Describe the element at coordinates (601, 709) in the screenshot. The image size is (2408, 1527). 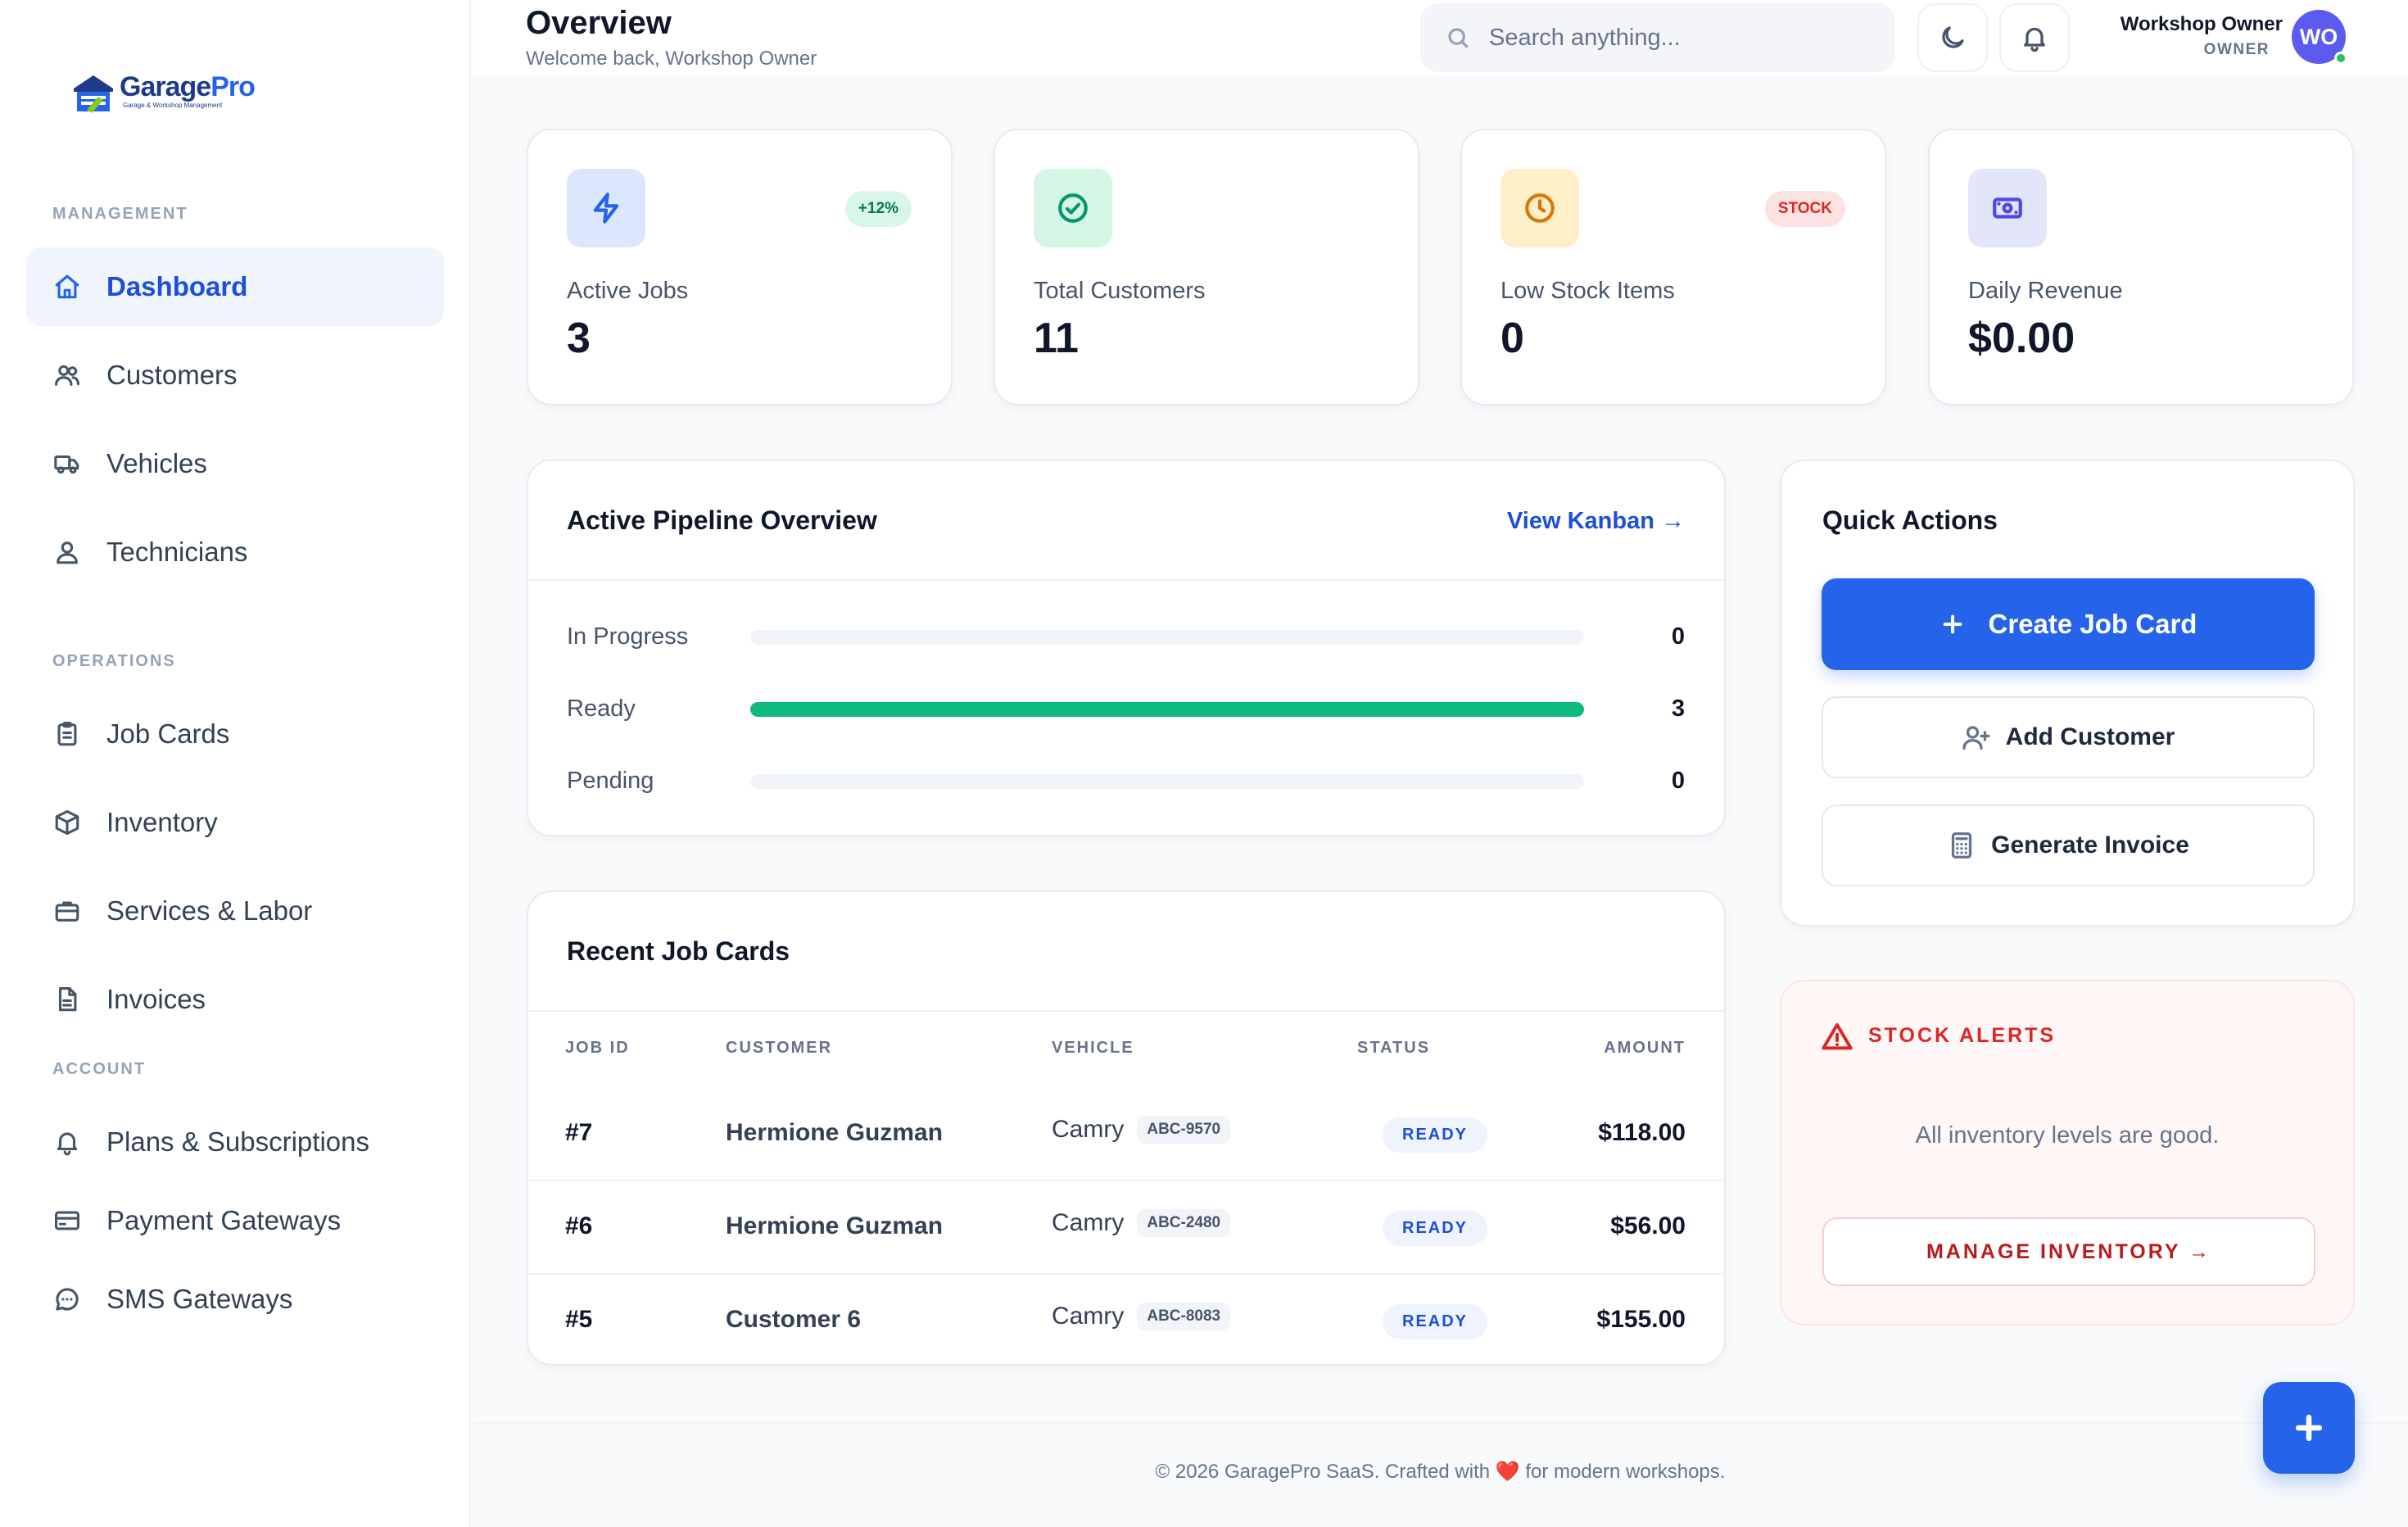
I see `pipeline-label-ready: Ready` at that location.